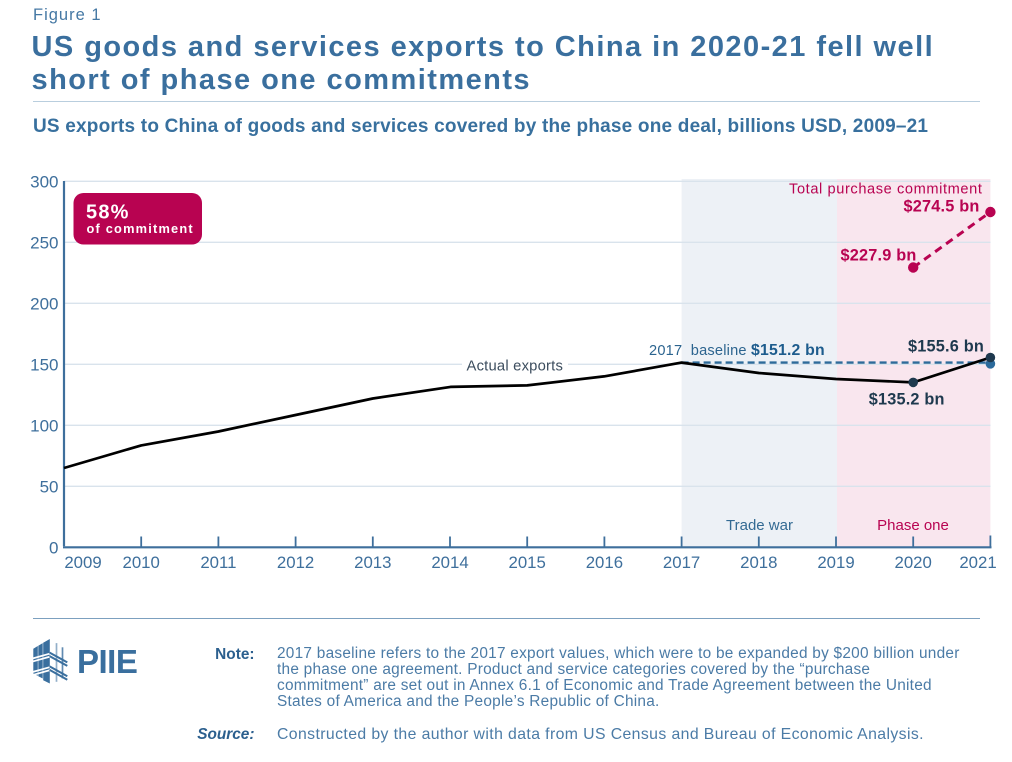 This screenshot has height=762, width=1012. I want to click on svg-text: $135.2 bn, so click(907, 400).